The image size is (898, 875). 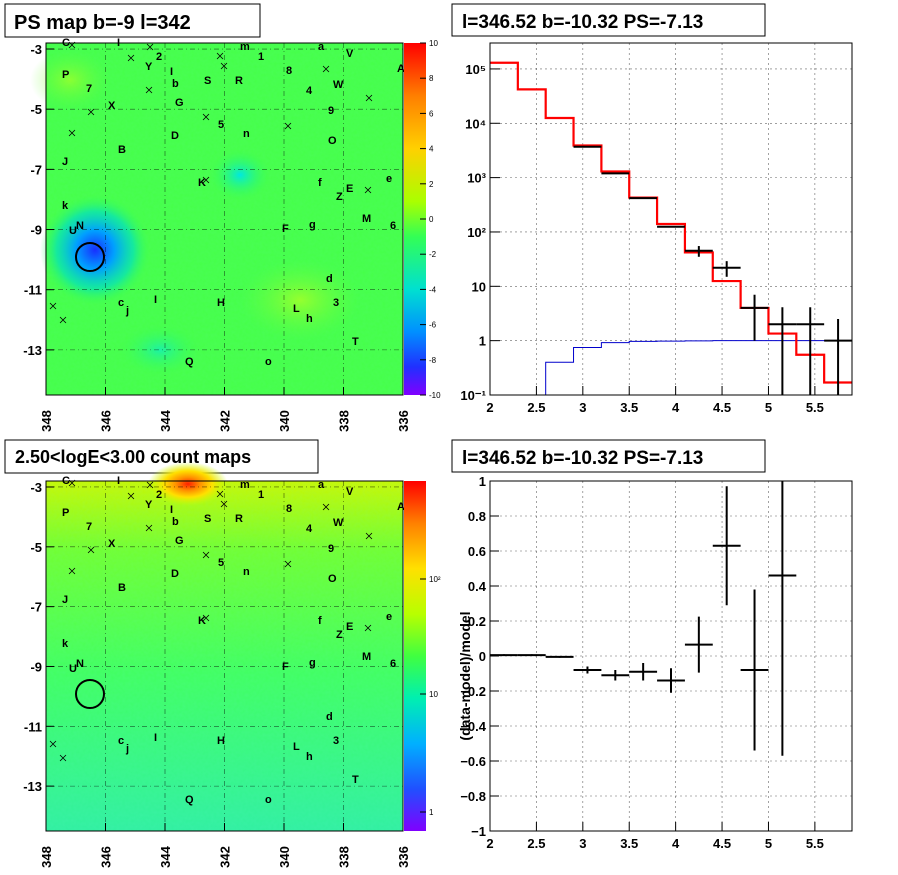 What do you see at coordinates (476, 178) in the screenshot?
I see `spectrum-y-tick-label: 10³` at bounding box center [476, 178].